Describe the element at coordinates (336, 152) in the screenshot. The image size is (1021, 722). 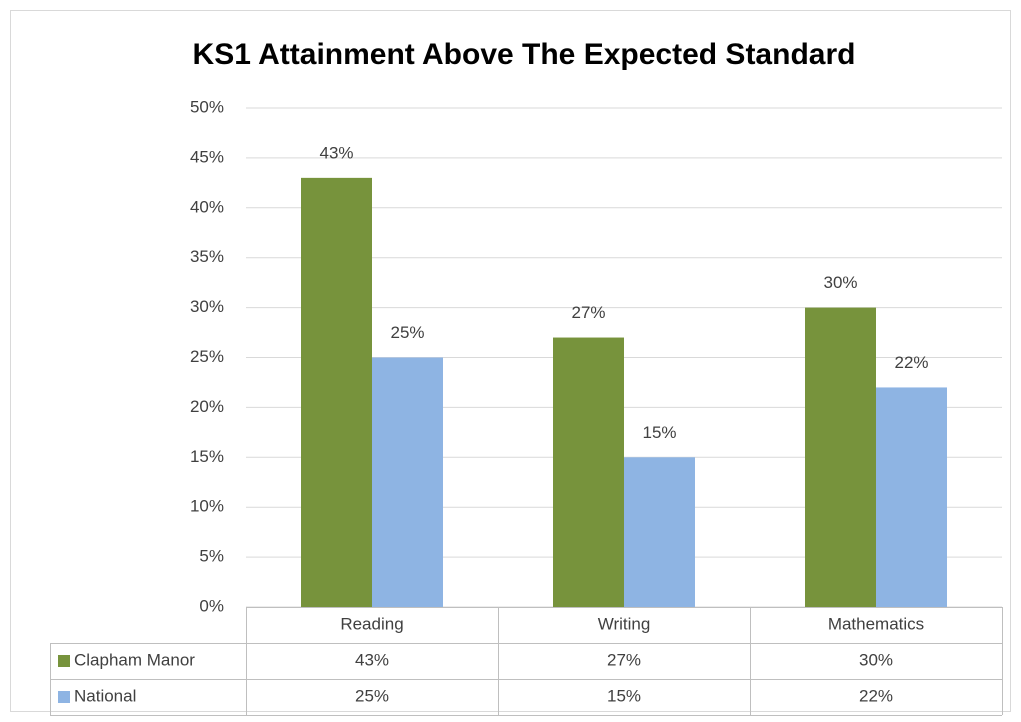
I see `data-label: 43%` at that location.